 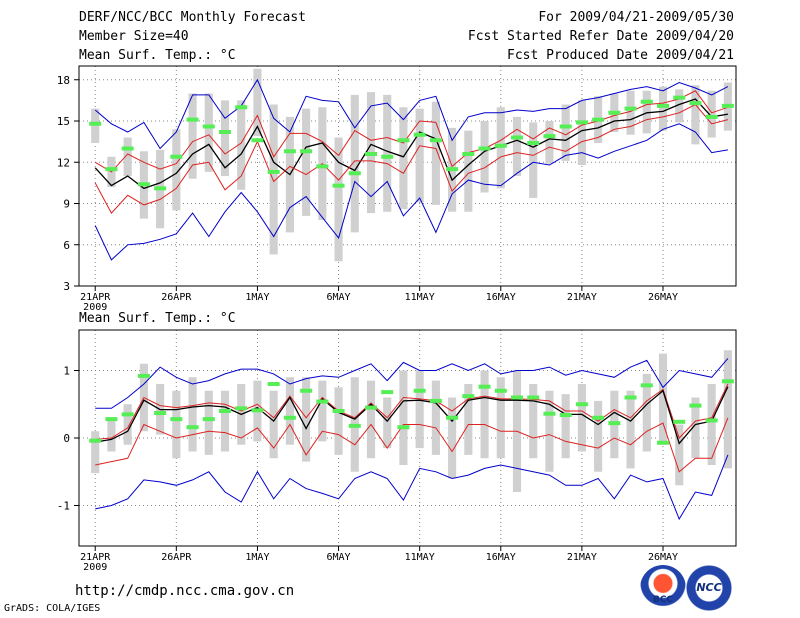 I want to click on chart-title: DERF/NCC/BCC Monthly Forecast, so click(x=192, y=17).